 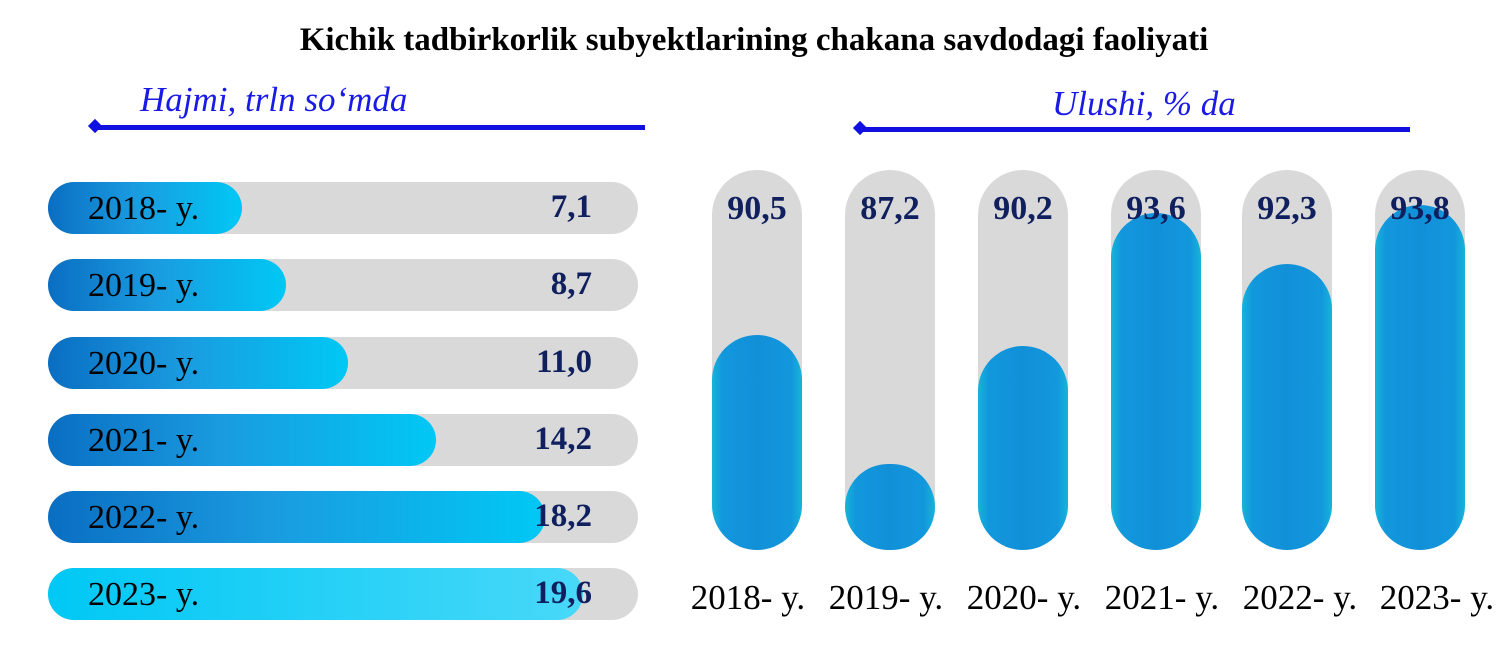 What do you see at coordinates (563, 516) in the screenshot?
I see `volume-value-label: 18,2` at bounding box center [563, 516].